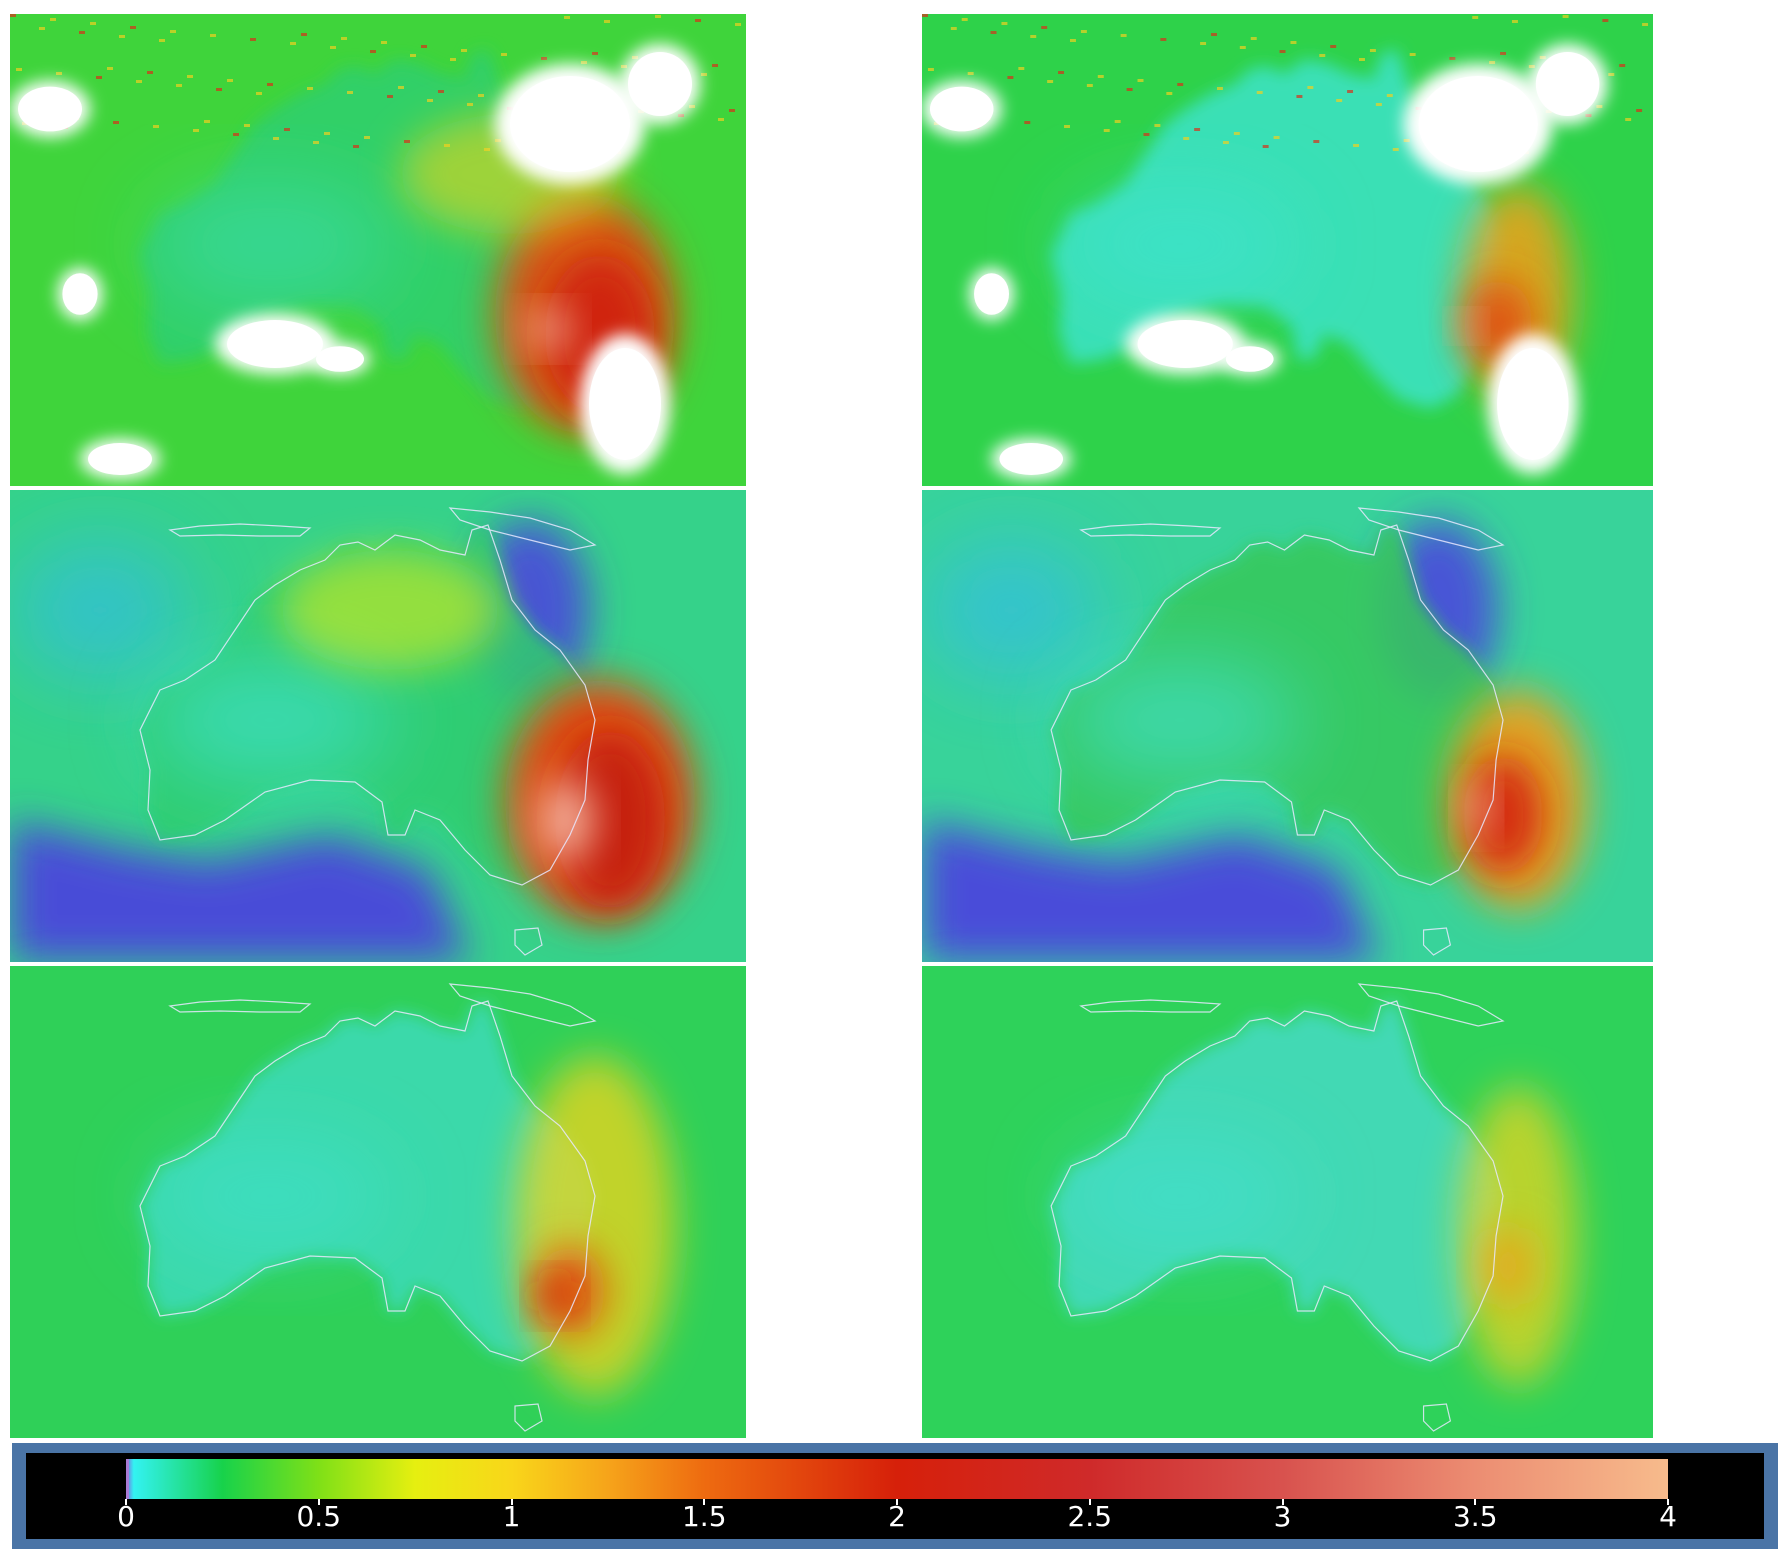  I want to click on map-panel-row1-right, so click(1287, 250).